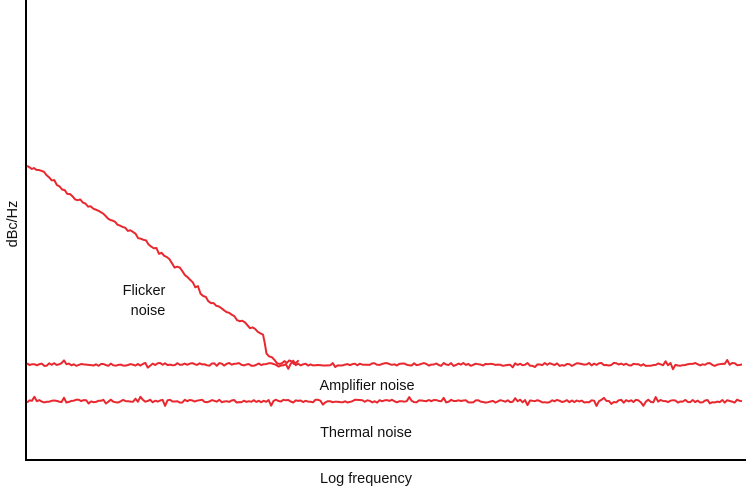 Image resolution: width=746 pixels, height=491 pixels. I want to click on amplifier-noise-line, so click(384, 365).